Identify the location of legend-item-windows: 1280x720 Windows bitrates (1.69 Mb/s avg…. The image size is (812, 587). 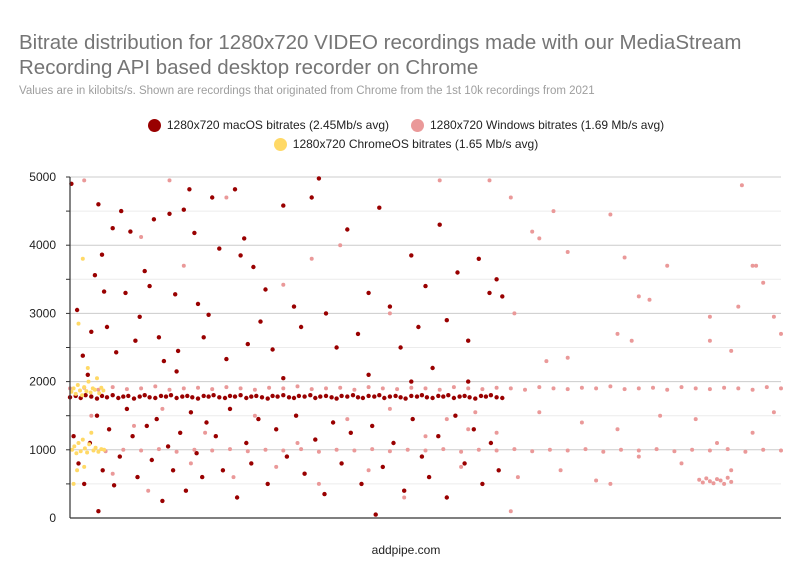
(537, 125).